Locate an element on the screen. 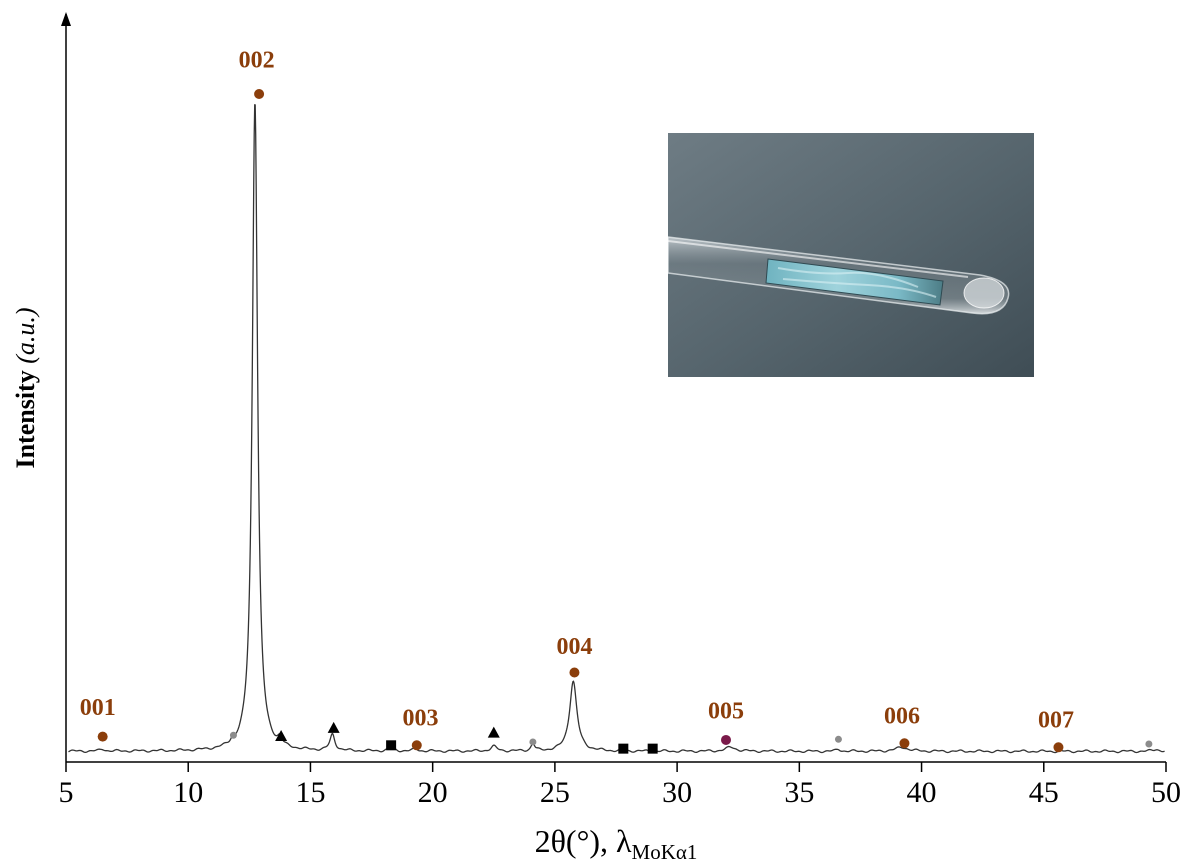 The width and height of the screenshot is (1189, 865). capillary-sample is located at coordinates (854, 282).